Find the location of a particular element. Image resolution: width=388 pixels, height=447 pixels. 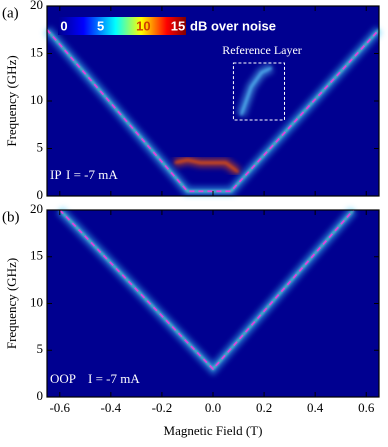

x-tick-label: 0.0 is located at coordinates (213, 407).